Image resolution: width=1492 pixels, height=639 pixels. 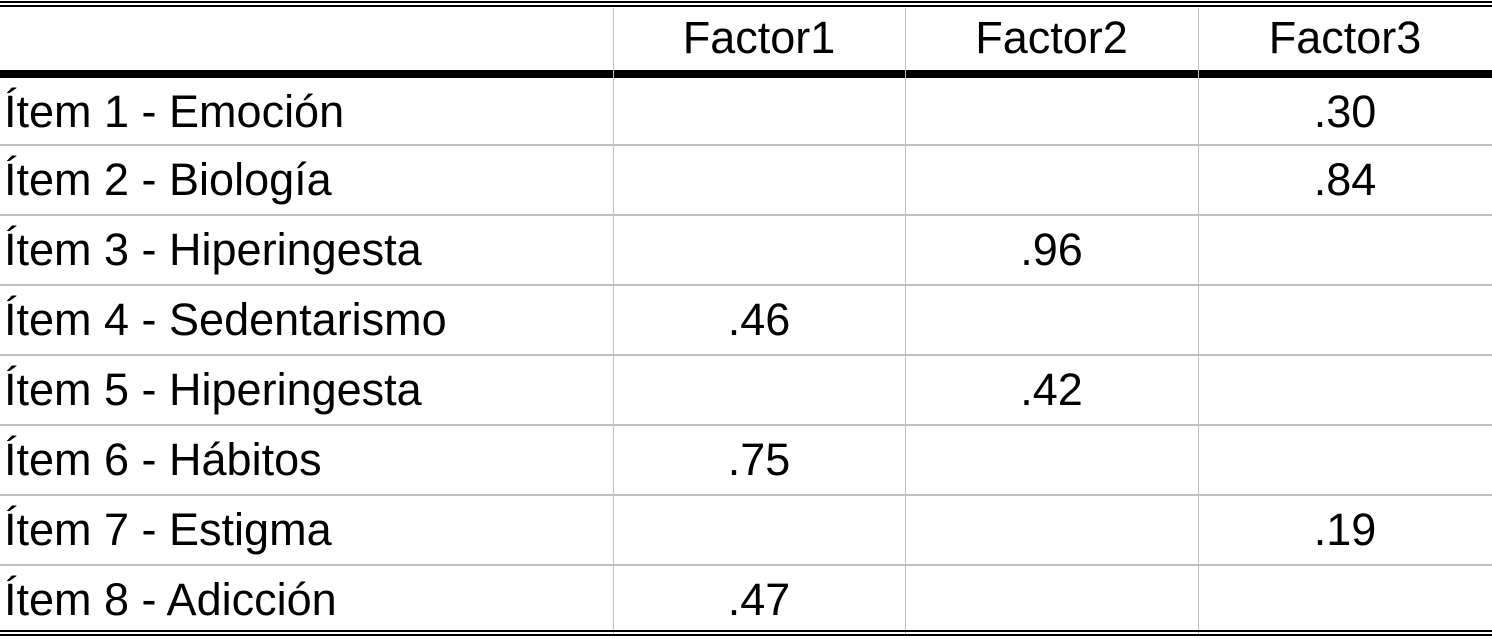 I want to click on row-label: Ítem 2 - Biología, so click(x=168, y=179).